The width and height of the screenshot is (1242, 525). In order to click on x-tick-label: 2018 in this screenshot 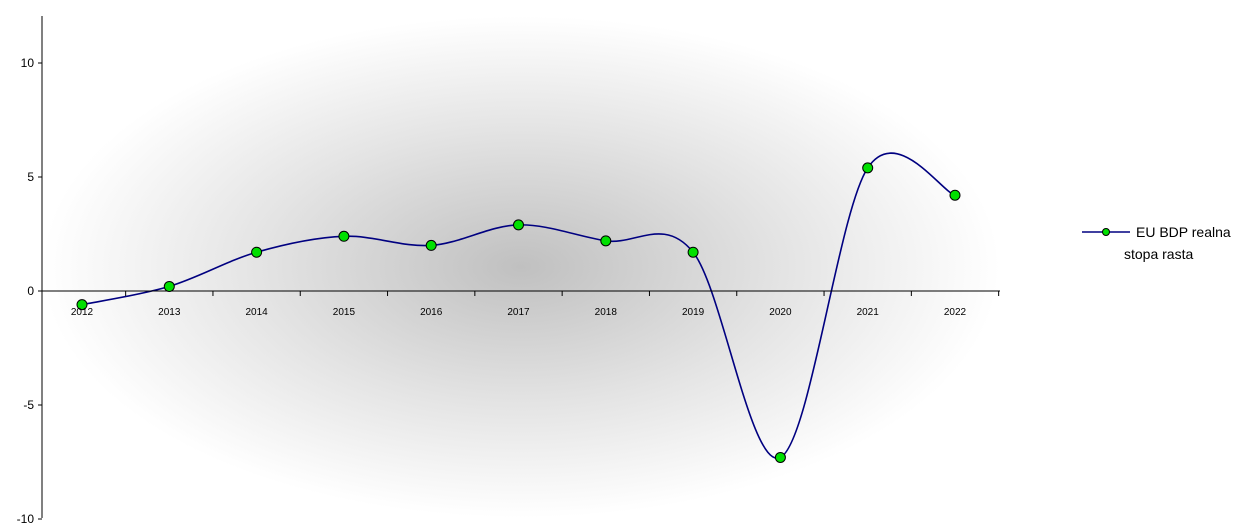, I will do `click(606, 312)`.